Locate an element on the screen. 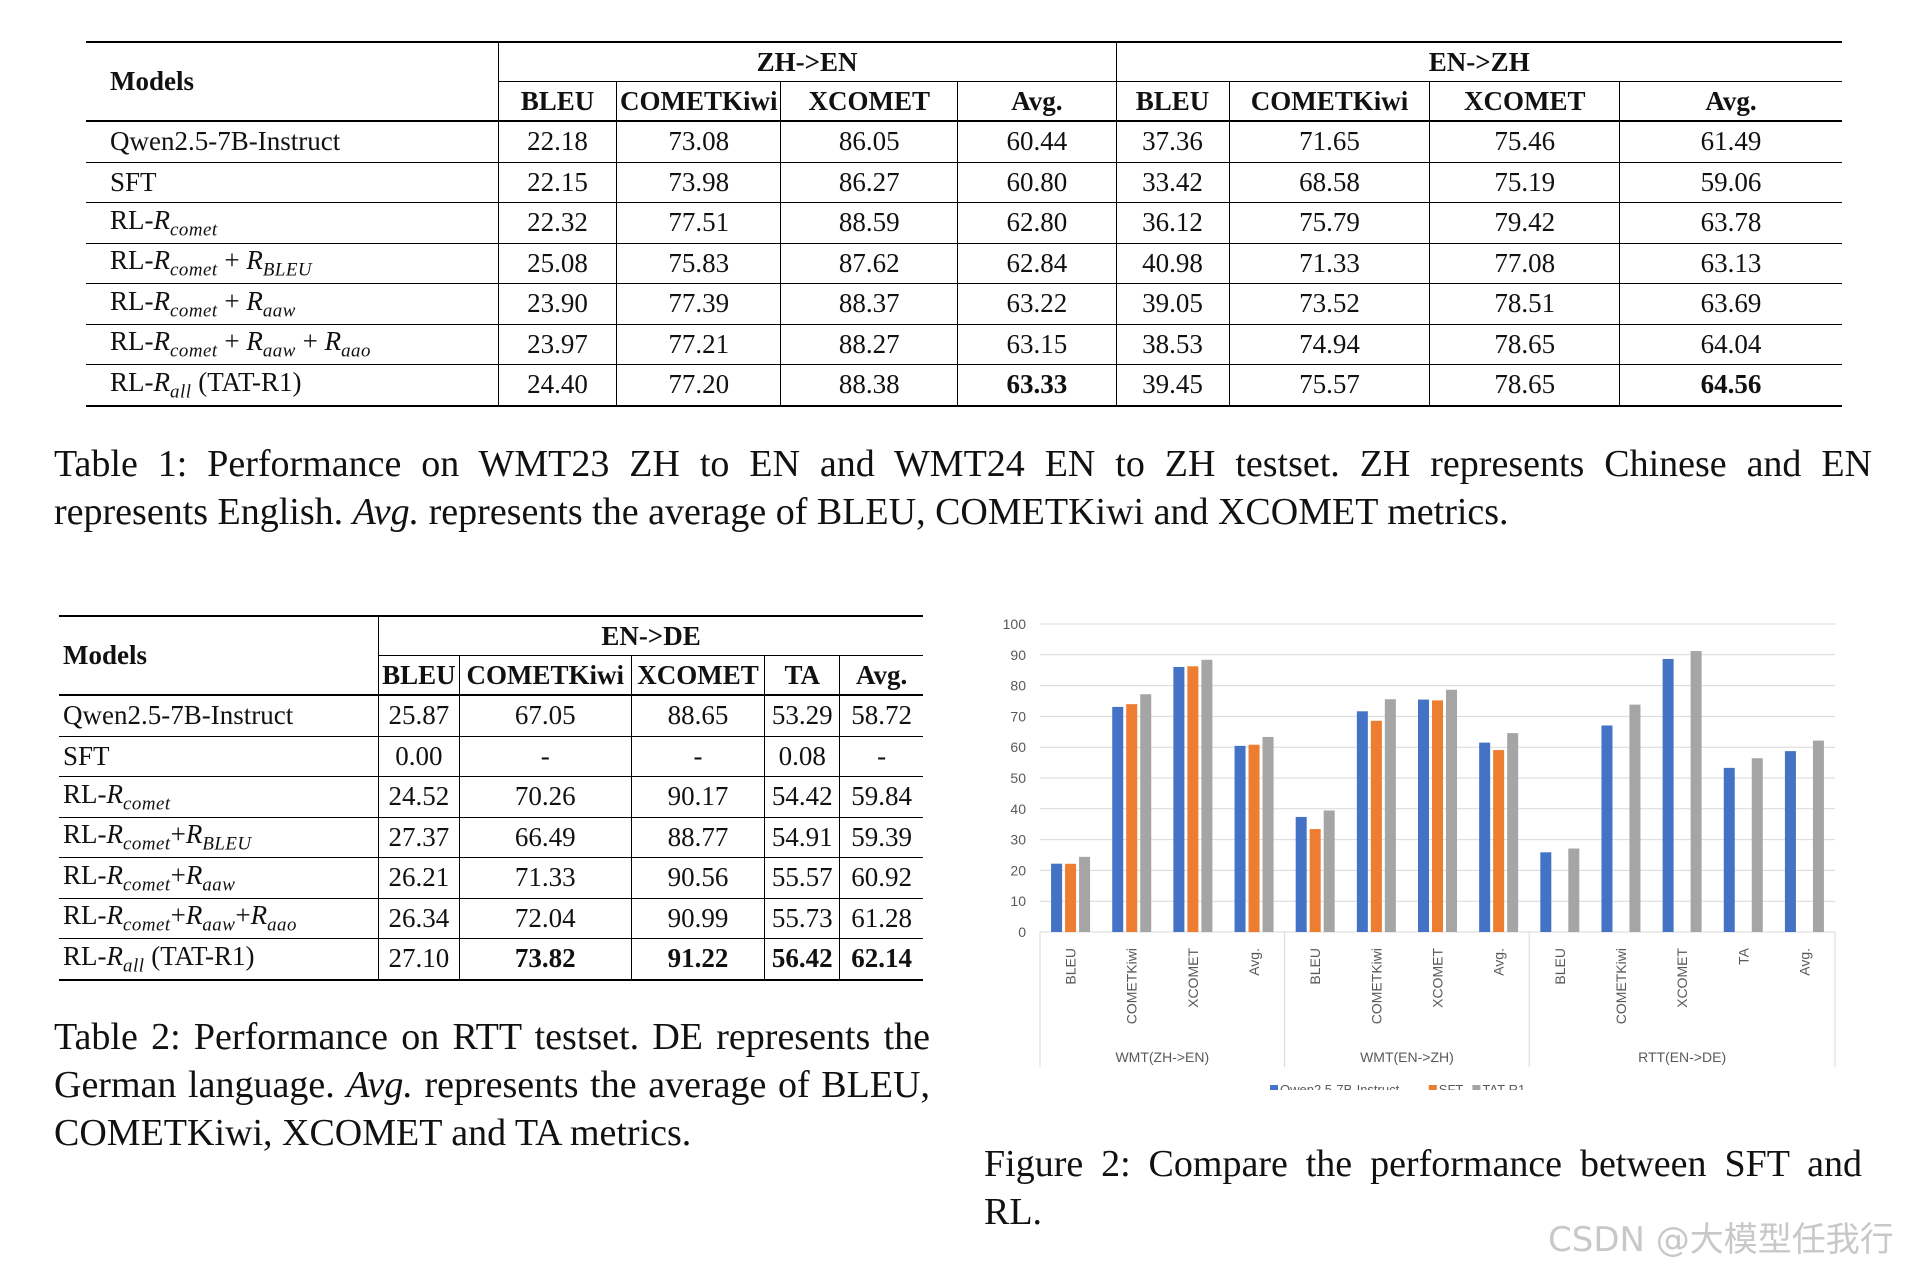 Image resolution: width=1919 pixels, height=1264 pixels. table-cell: 37.36 is located at coordinates (1172, 141).